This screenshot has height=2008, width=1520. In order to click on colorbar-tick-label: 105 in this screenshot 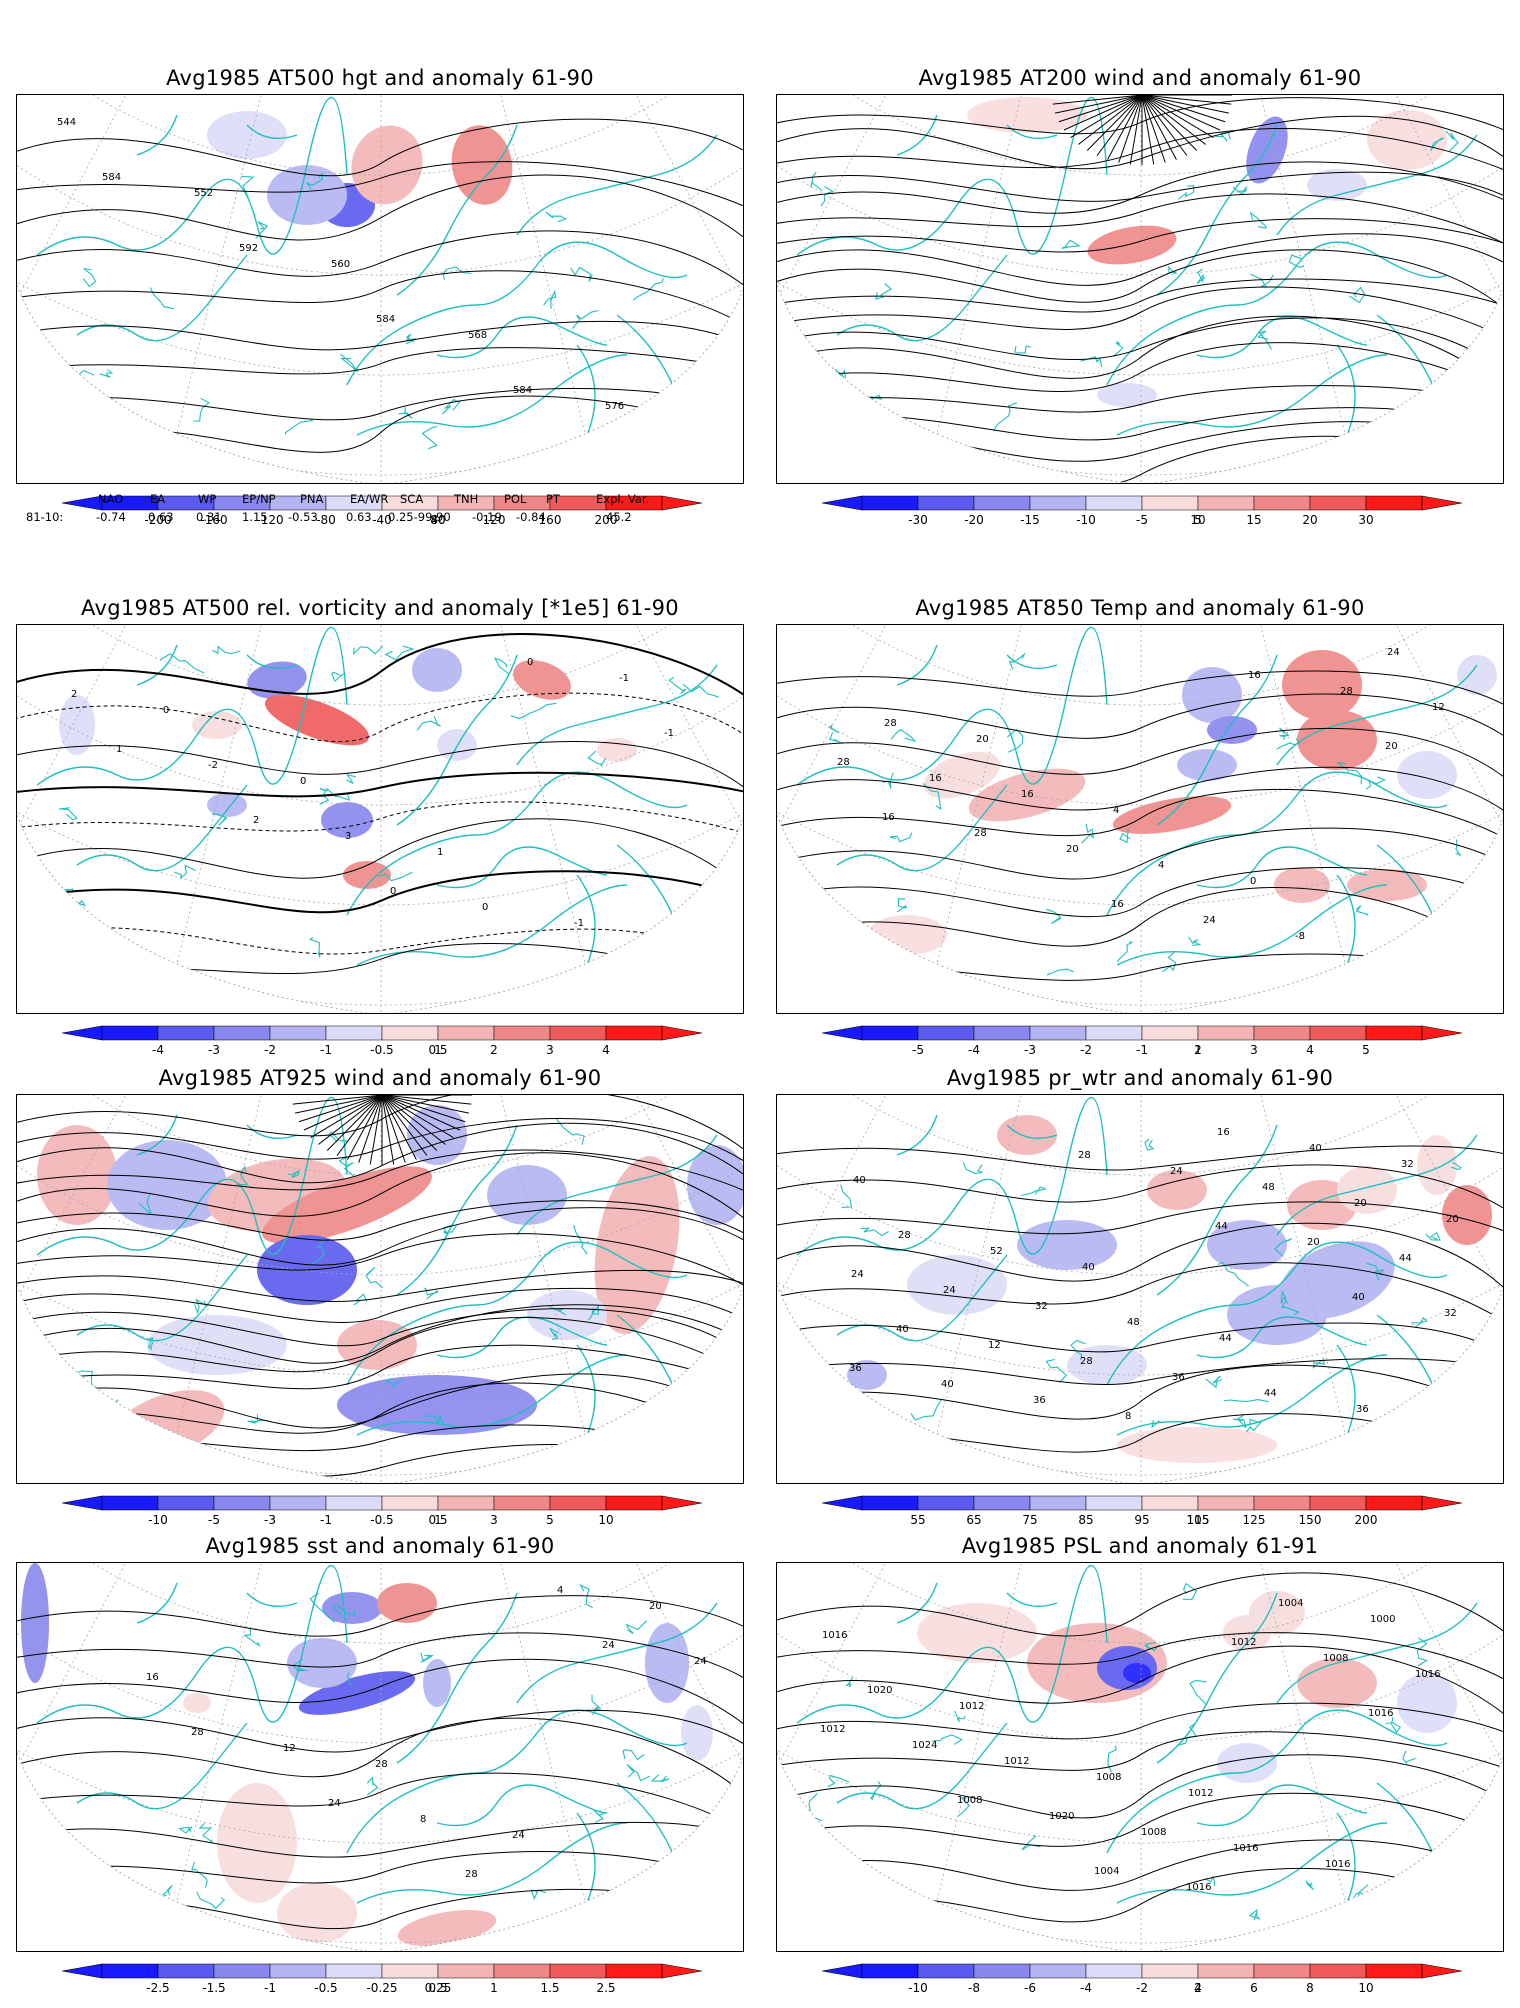, I will do `click(1198, 1520)`.